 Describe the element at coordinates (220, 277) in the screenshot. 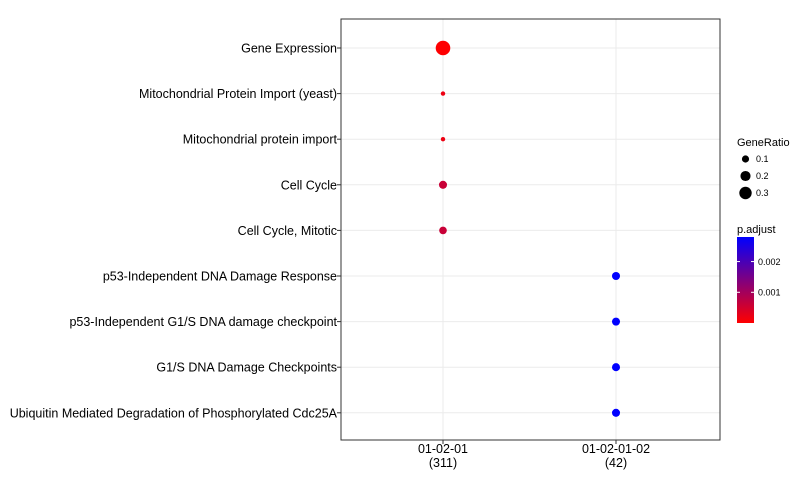

I see `y-tick-label: p53-Independent DNA Damage Response` at that location.